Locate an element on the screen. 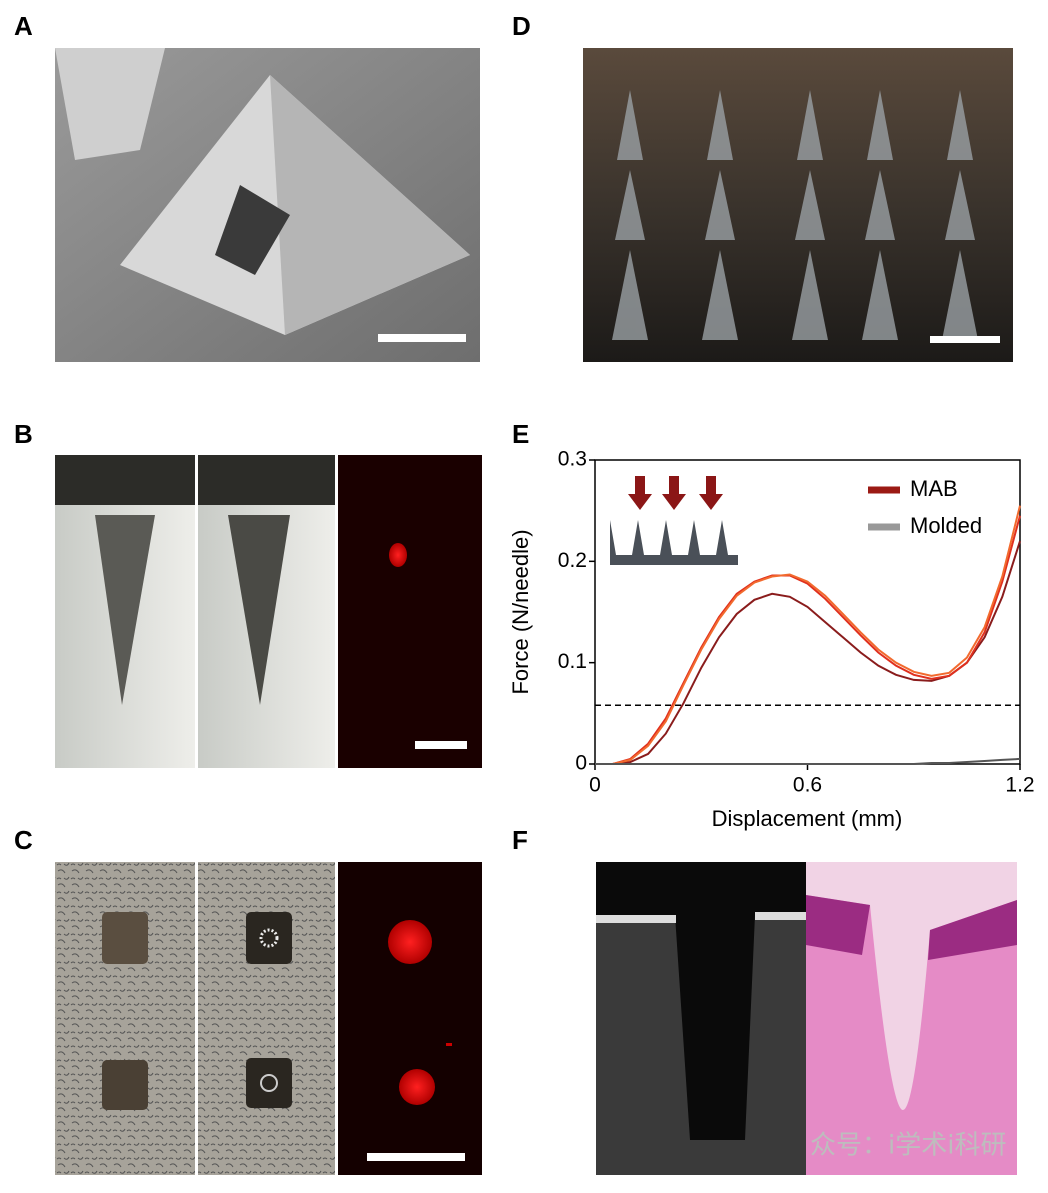 This screenshot has width=1048, height=1193. inset-icon is located at coordinates (674, 520).